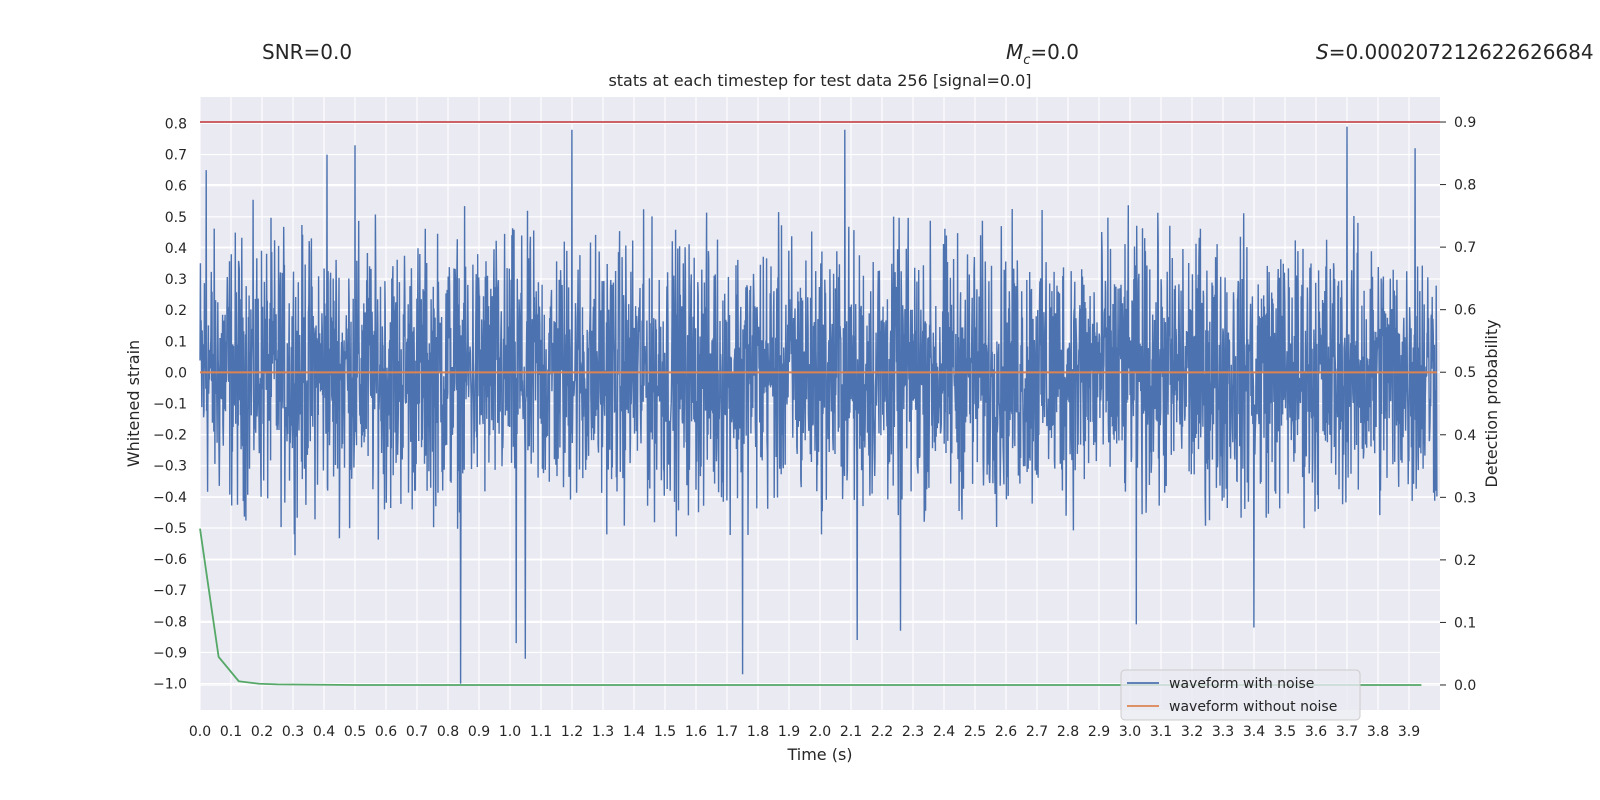 This screenshot has width=1600, height=800. Describe the element at coordinates (479, 732) in the screenshot. I see `x-tick-label: 0.9` at that location.